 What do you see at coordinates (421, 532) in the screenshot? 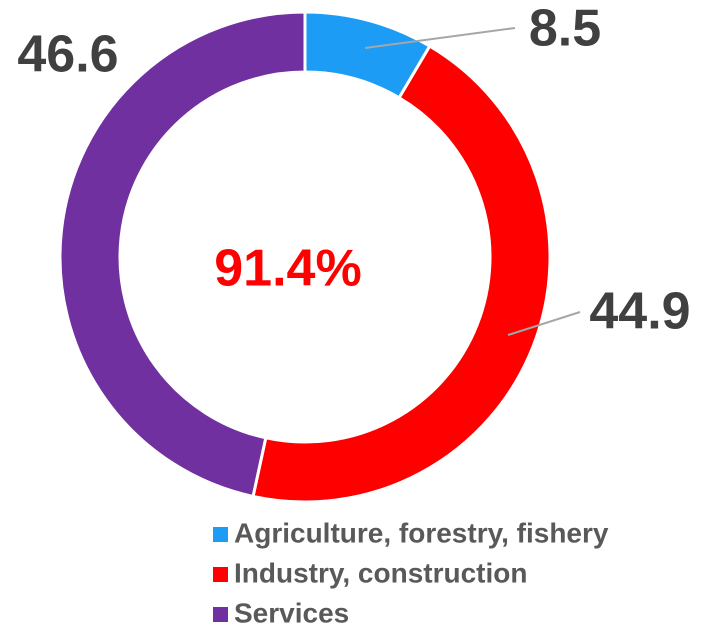
I see `legend-label: Agriculture, forestry, fishery` at bounding box center [421, 532].